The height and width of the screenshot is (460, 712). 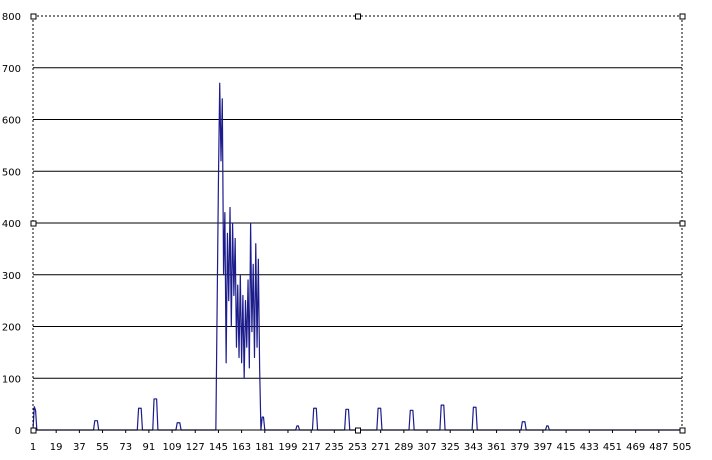 What do you see at coordinates (11, 328) in the screenshot?
I see `y-tick-label: 200` at bounding box center [11, 328].